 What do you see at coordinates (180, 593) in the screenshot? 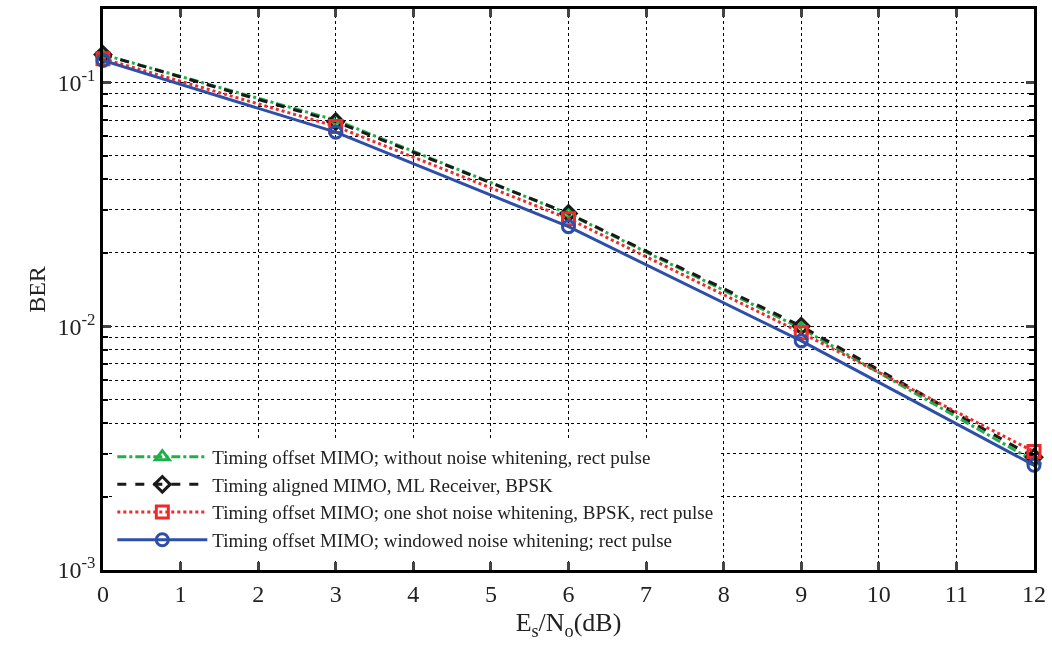
I see `x-tick-label: 1` at bounding box center [180, 593].